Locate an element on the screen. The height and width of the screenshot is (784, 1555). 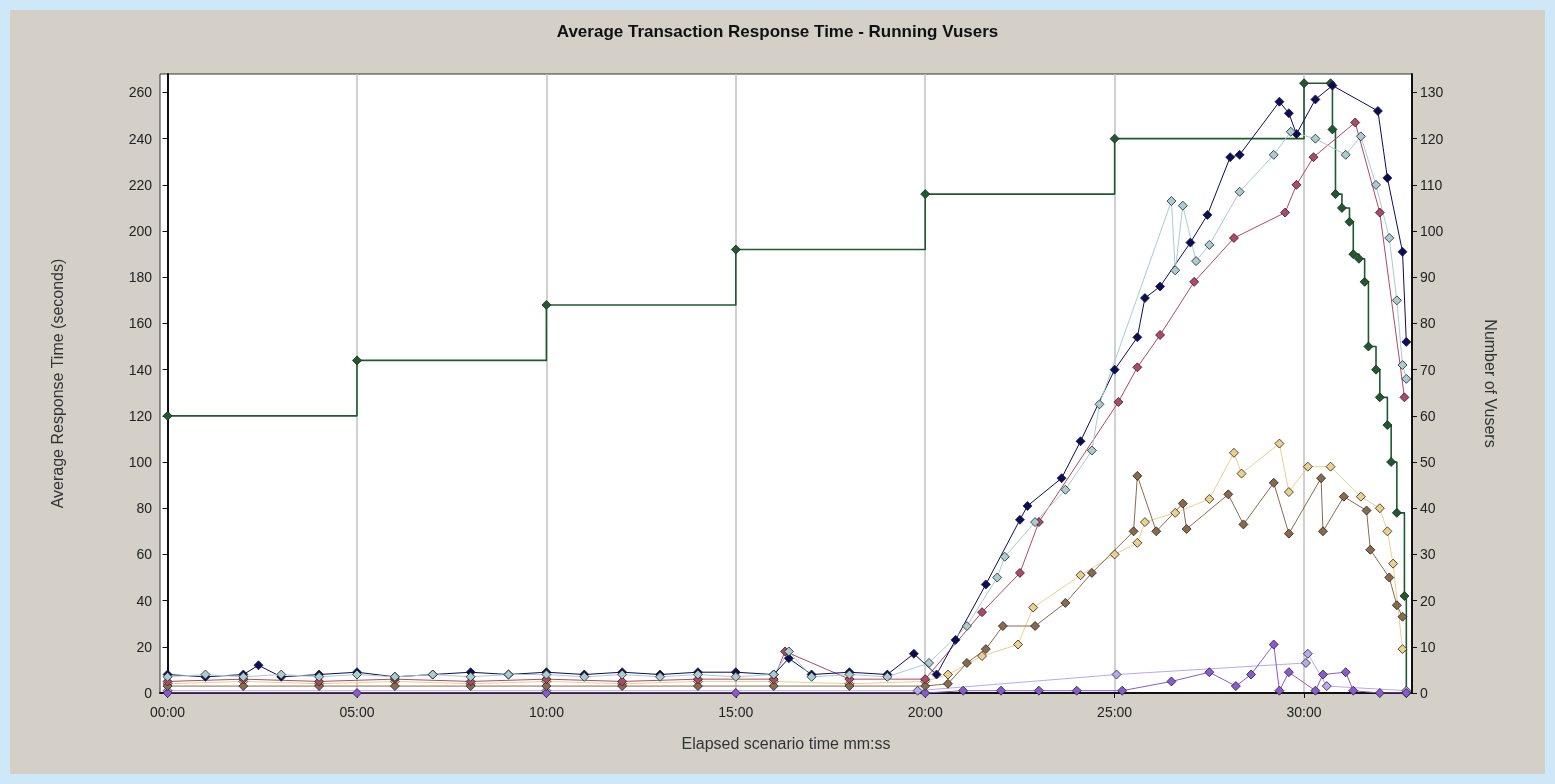
y-tick-label: 0 is located at coordinates (148, 693).